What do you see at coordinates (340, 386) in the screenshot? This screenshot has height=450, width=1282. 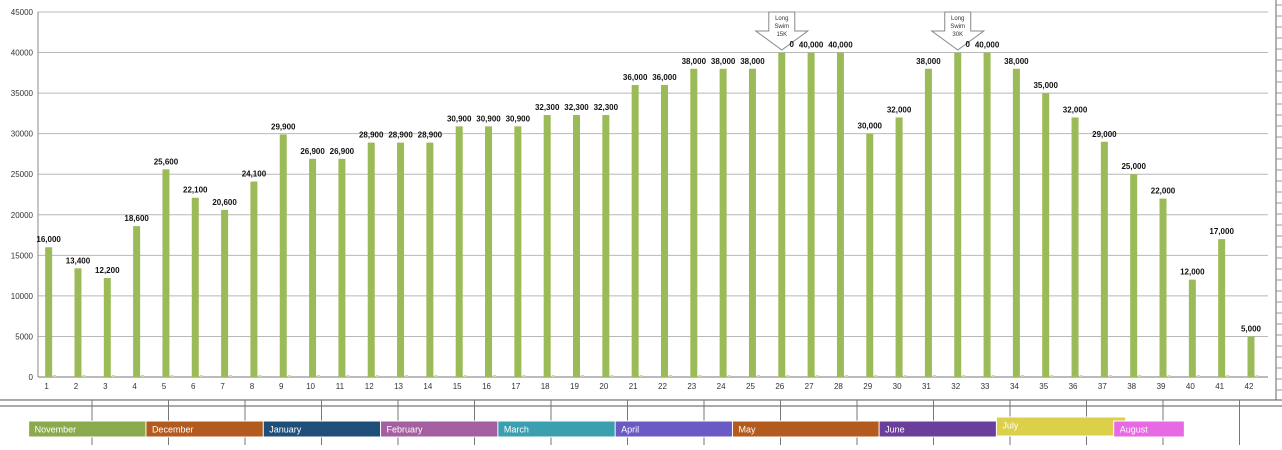 I see `x-tick-label: 11` at bounding box center [340, 386].